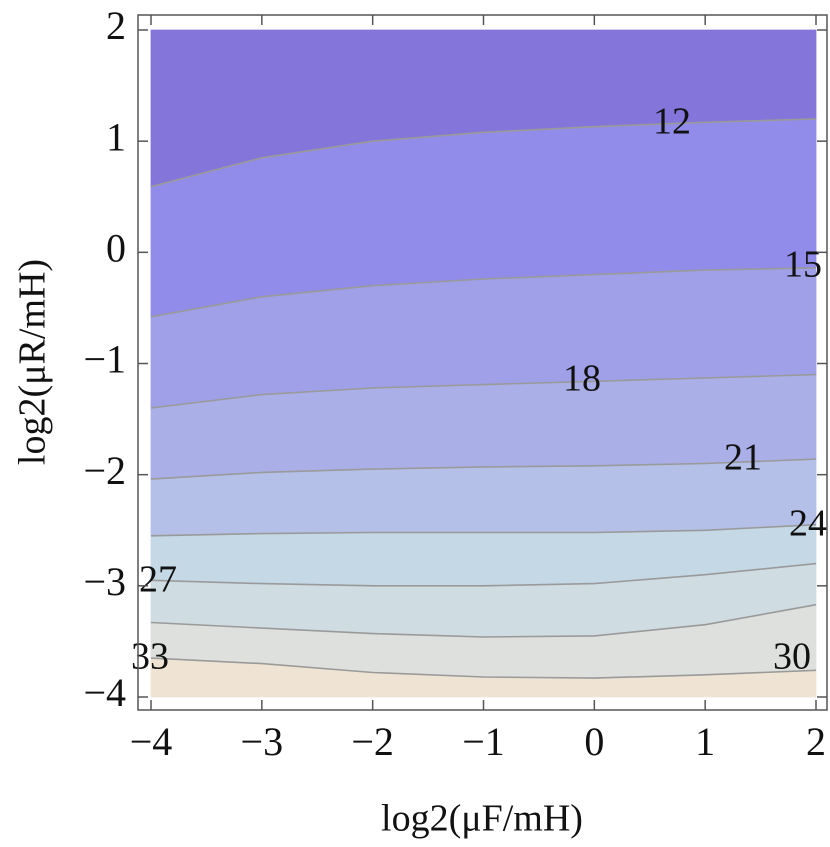 Image resolution: width=830 pixels, height=847 pixels. What do you see at coordinates (672, 122) in the screenshot?
I see `contour-label: 12` at bounding box center [672, 122].